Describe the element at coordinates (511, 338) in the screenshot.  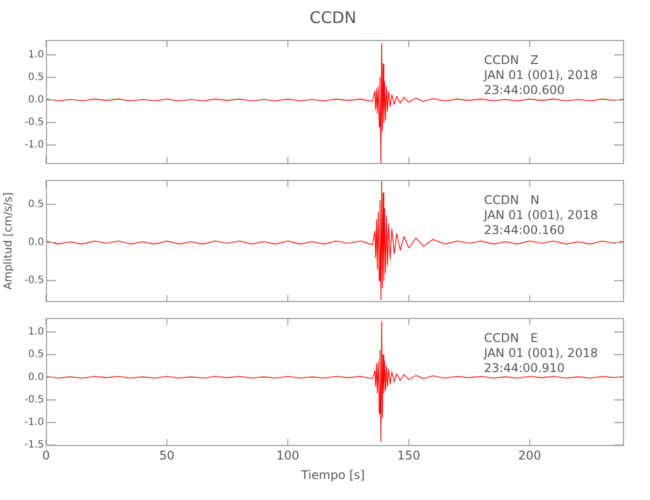
I see `annotation: CCDN E` at that location.